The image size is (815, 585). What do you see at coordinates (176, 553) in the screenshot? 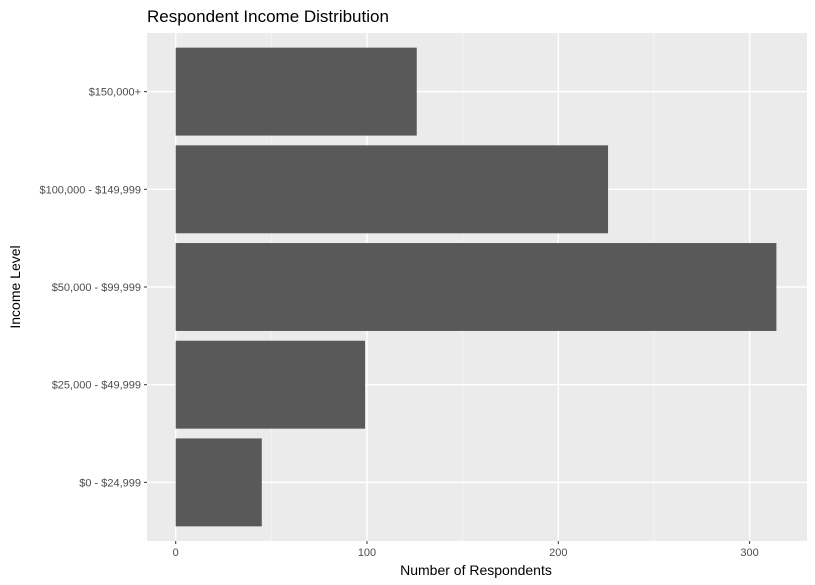
I see `x-tick-label: 0` at bounding box center [176, 553].